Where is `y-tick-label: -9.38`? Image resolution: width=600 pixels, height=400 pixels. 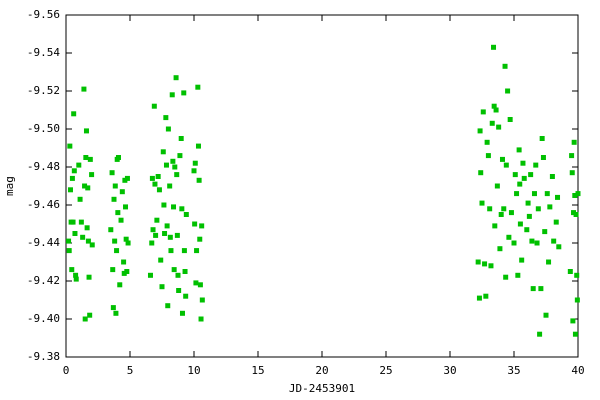
y-tick-label: -9.38 is located at coordinates (43, 356).